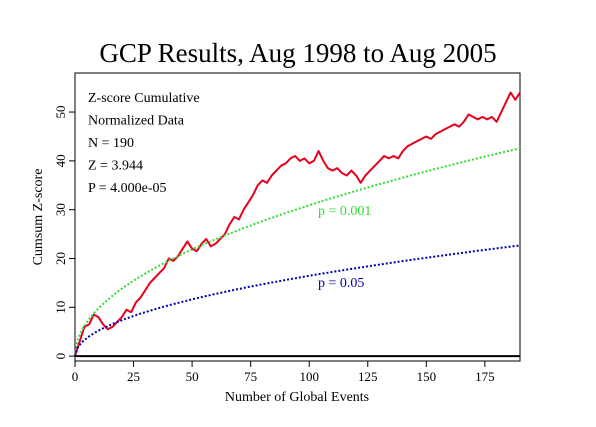 This screenshot has height=427, width=596. I want to click on y-tick-label: 20, so click(60, 258).